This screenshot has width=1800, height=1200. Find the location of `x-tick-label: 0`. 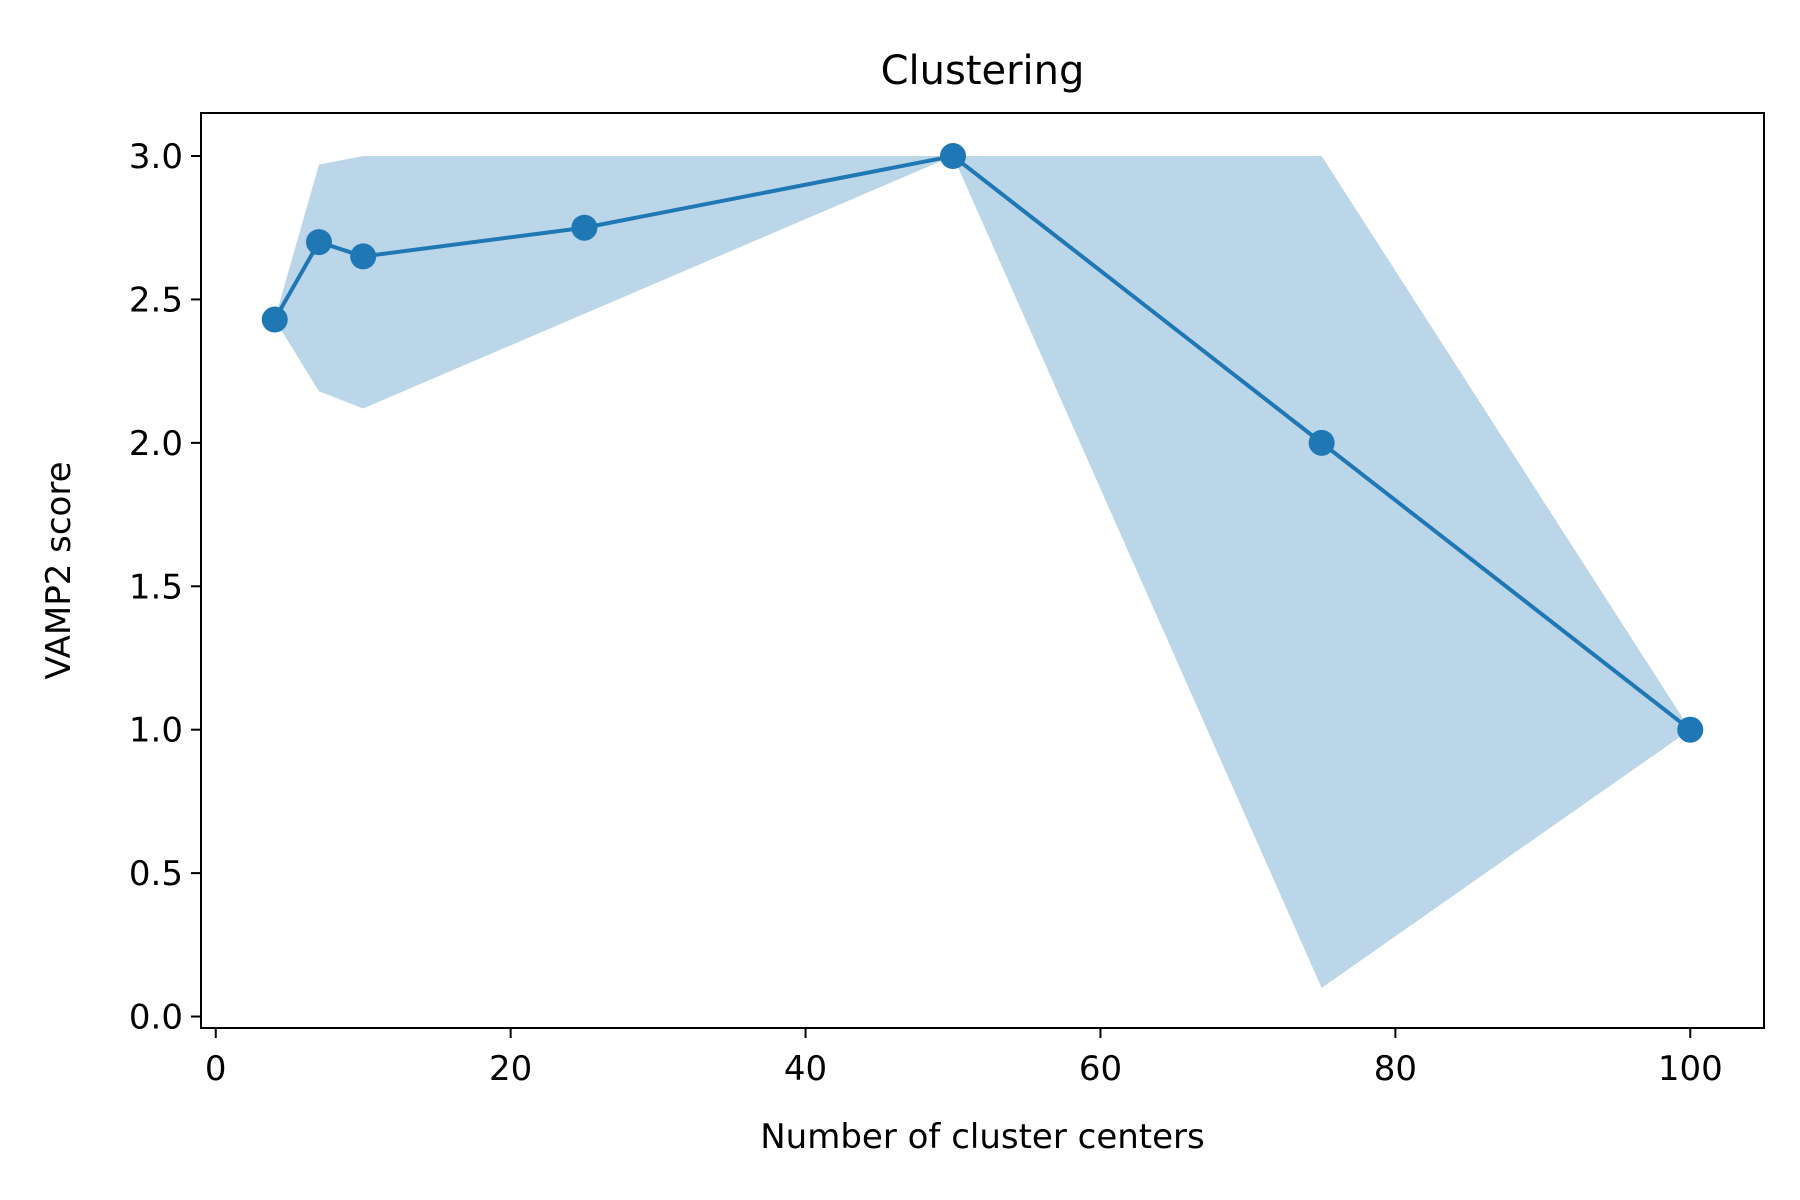

x-tick-label: 0 is located at coordinates (216, 1069).